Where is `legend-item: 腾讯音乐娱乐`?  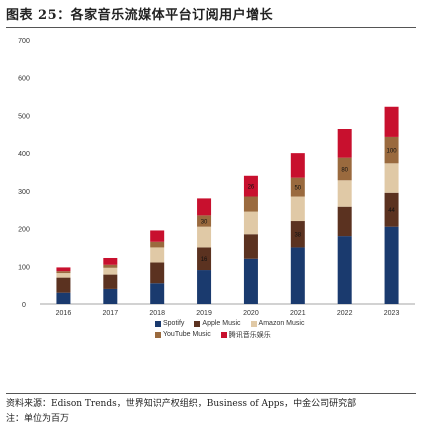 legend-item: 腾讯音乐娱乐 is located at coordinates (245, 335).